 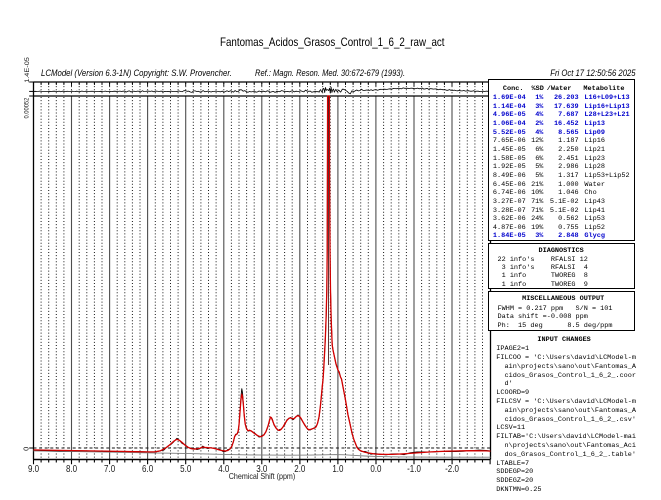 What do you see at coordinates (262, 477) in the screenshot?
I see `svg-text: Chemical Shift (ppm)` at bounding box center [262, 477].